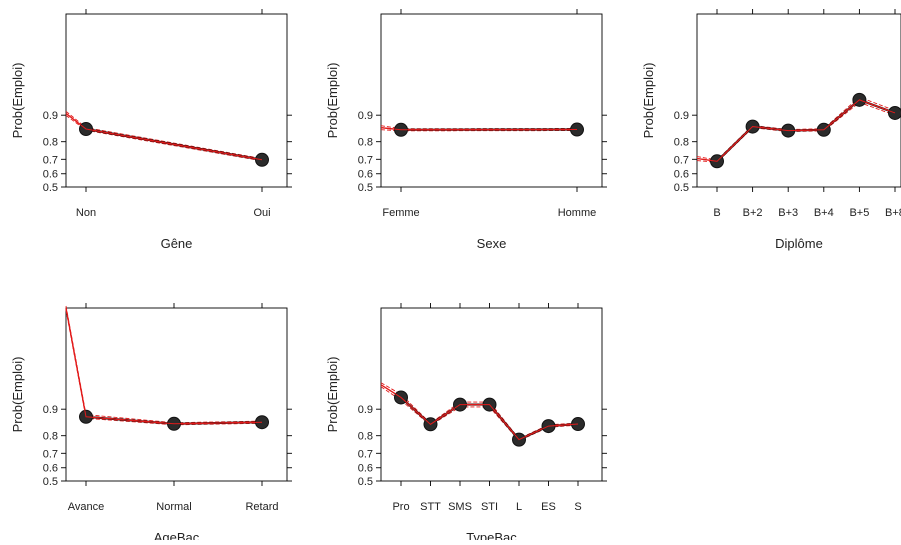 The height and width of the screenshot is (545, 901). I want to click on panel-0: 0.50.6 0.7 0.8 0.9 Prob(Emploi) Non Oui Gêne, so click(151, 130).